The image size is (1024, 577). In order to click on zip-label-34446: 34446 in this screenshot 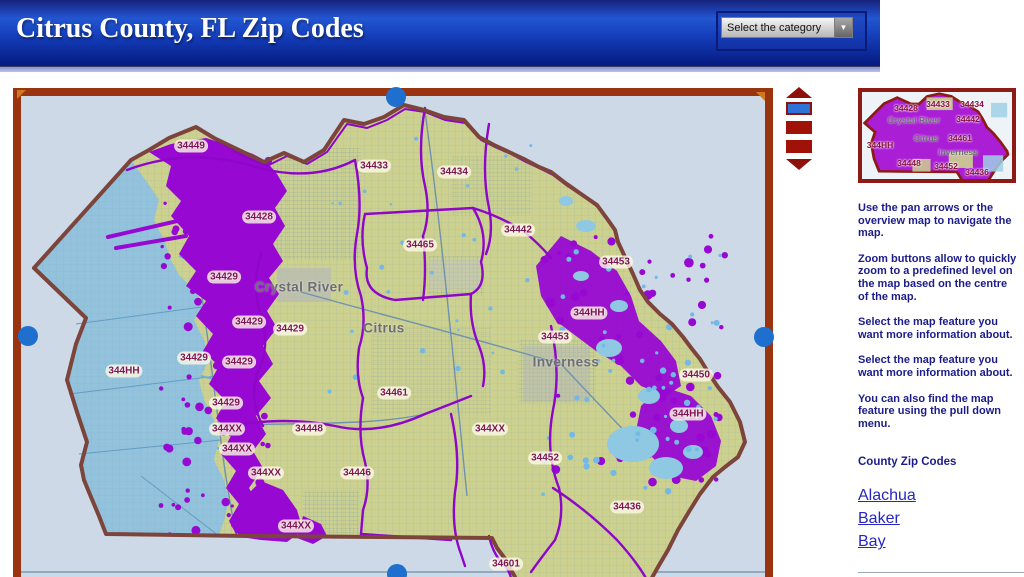, I will do `click(357, 473)`.